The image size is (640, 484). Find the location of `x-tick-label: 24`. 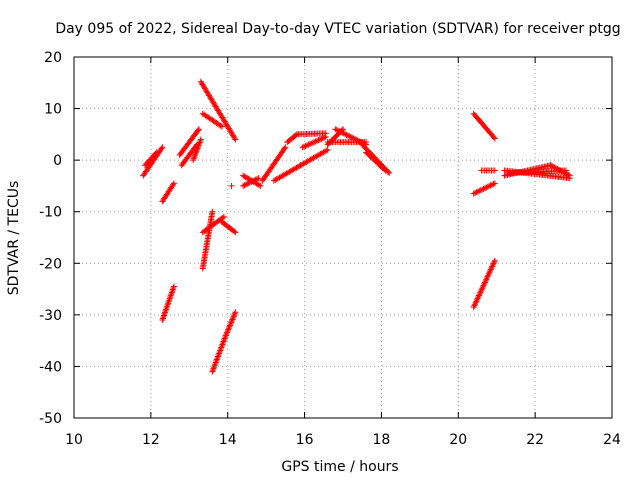

x-tick-label: 24 is located at coordinates (612, 440).